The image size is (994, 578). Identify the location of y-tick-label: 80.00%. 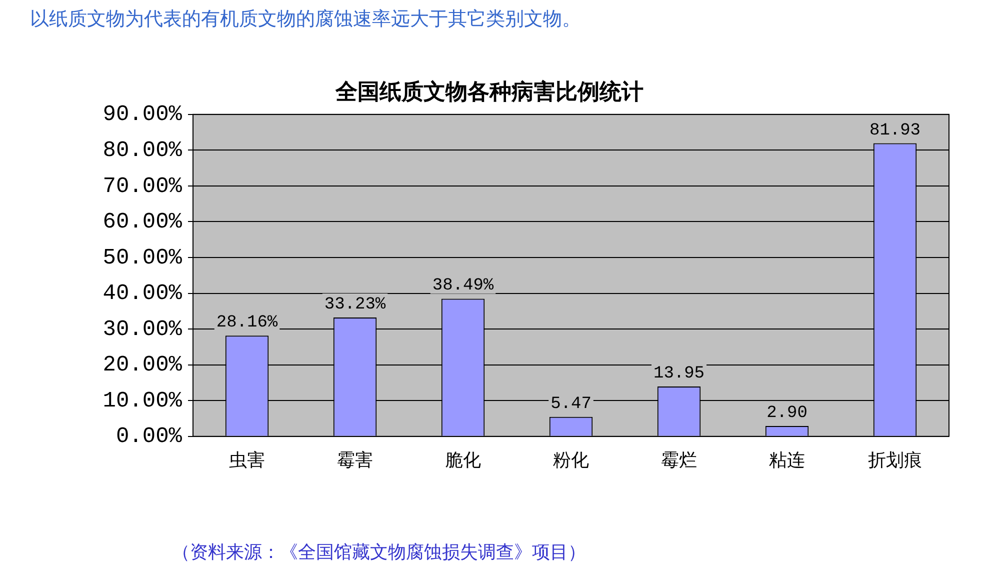
(142, 151).